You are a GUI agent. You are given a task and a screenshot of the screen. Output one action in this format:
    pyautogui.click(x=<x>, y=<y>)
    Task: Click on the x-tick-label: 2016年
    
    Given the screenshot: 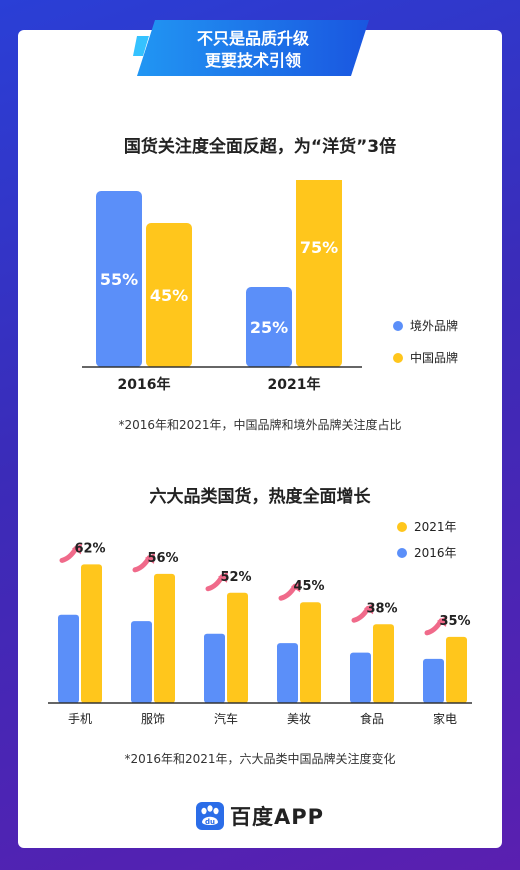 What is the action you would take?
    pyautogui.click(x=144, y=384)
    